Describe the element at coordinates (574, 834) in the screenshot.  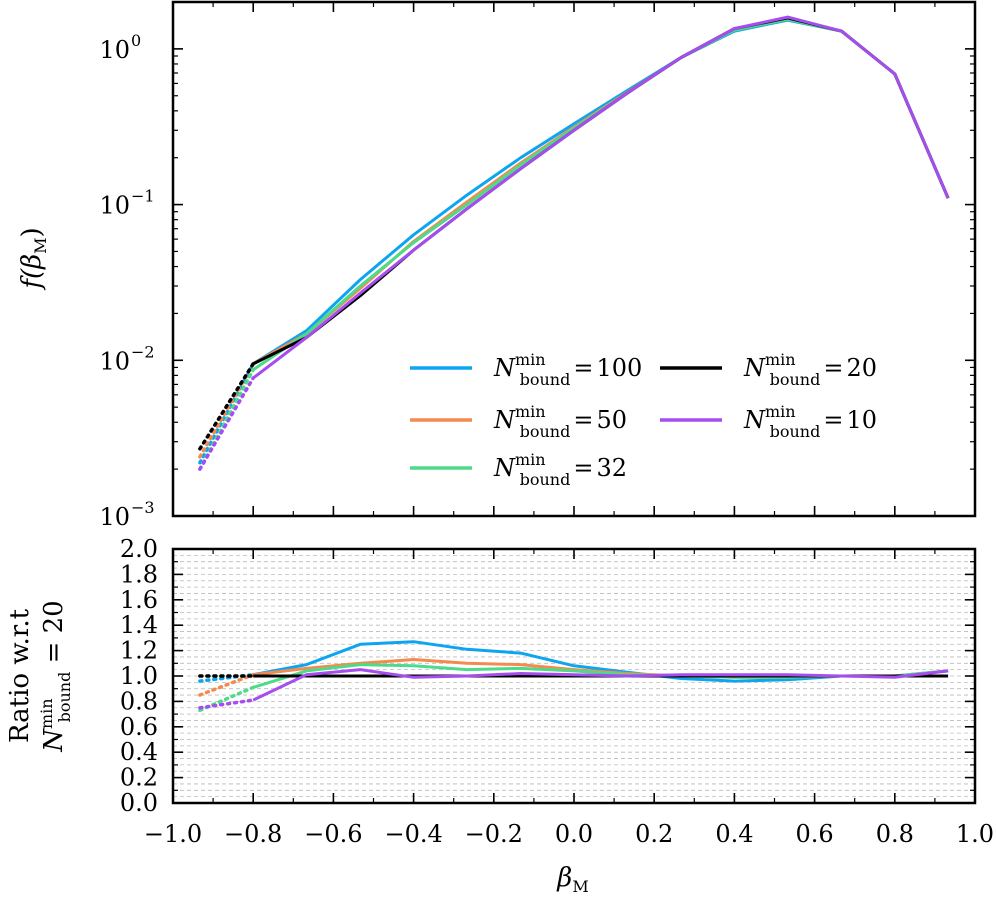
I see `bottom-xtick-label: 0.0` at that location.